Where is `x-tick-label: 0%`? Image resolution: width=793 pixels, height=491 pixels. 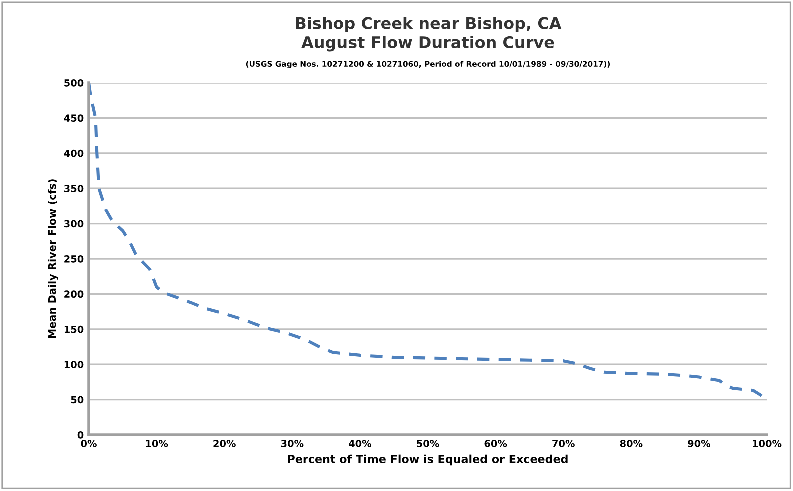
x-tick-label: 0% is located at coordinates (89, 444).